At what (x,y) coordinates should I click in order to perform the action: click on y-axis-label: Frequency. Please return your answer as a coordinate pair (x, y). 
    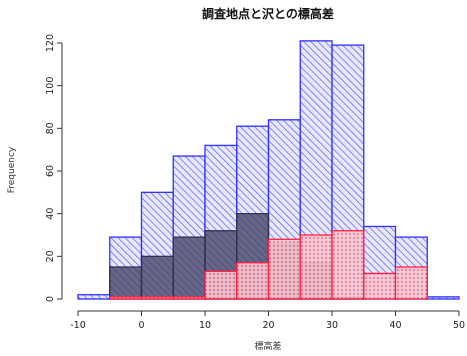
    Looking at the image, I should click on (12, 169).